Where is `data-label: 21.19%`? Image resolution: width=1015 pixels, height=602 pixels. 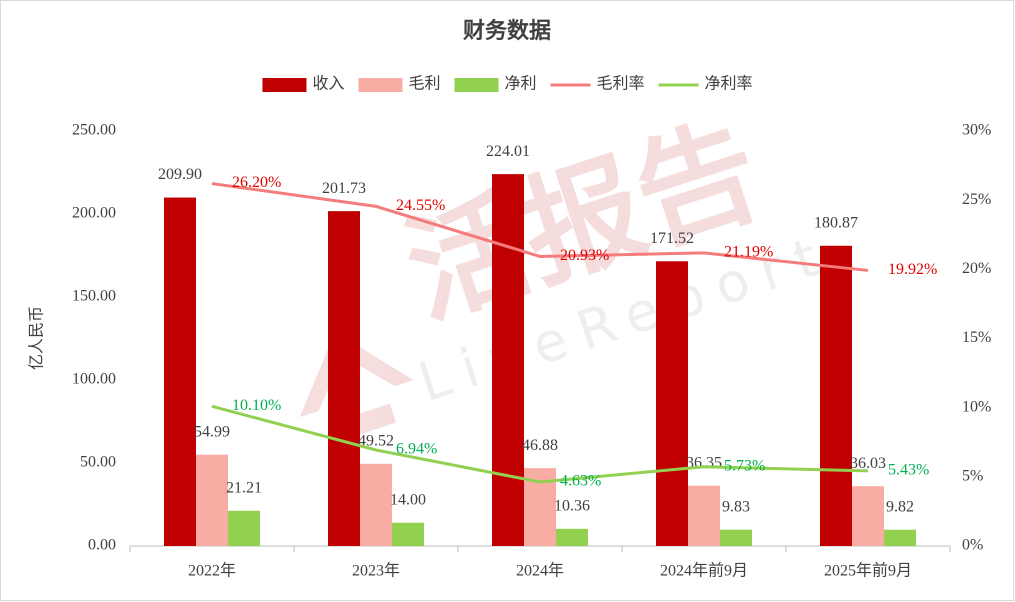 data-label: 21.19% is located at coordinates (748, 252).